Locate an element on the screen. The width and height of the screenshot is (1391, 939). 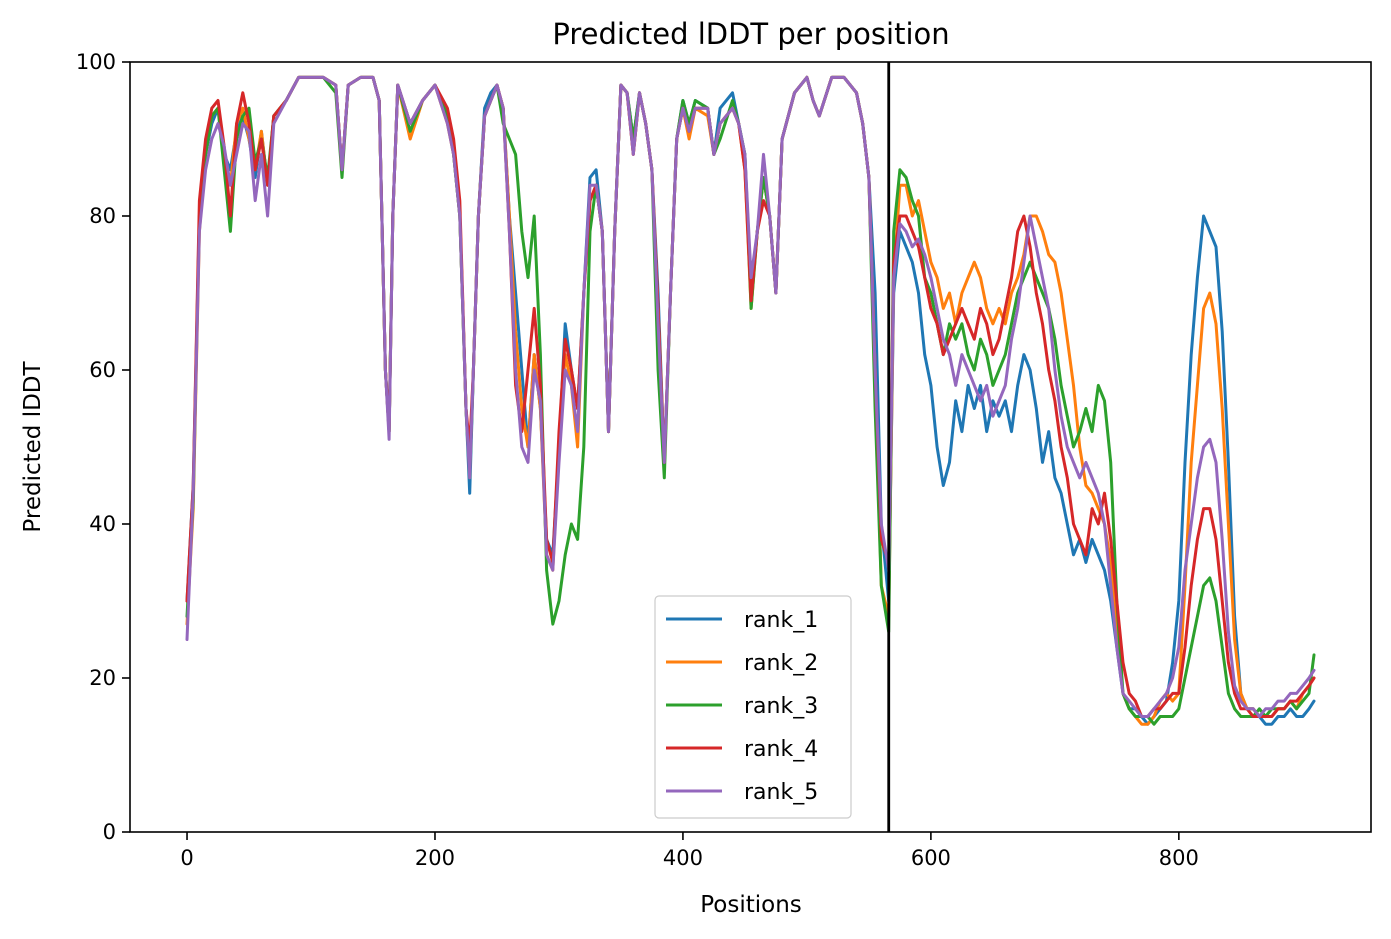
x-tick-label: 600 is located at coordinates (931, 858).